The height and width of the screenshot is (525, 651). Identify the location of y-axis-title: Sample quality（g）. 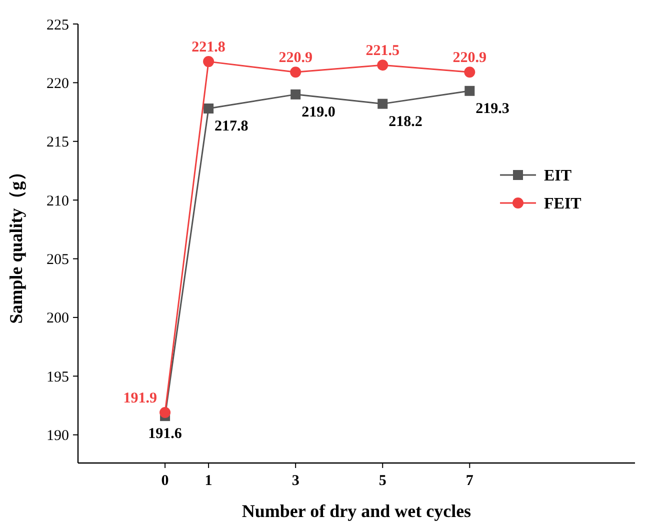
(16, 243).